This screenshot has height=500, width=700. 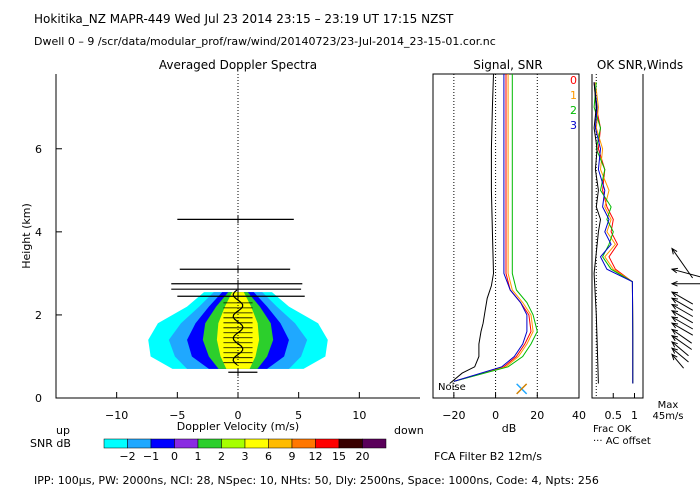 I want to click on max-speed-label: 45m/s, so click(x=667, y=416).